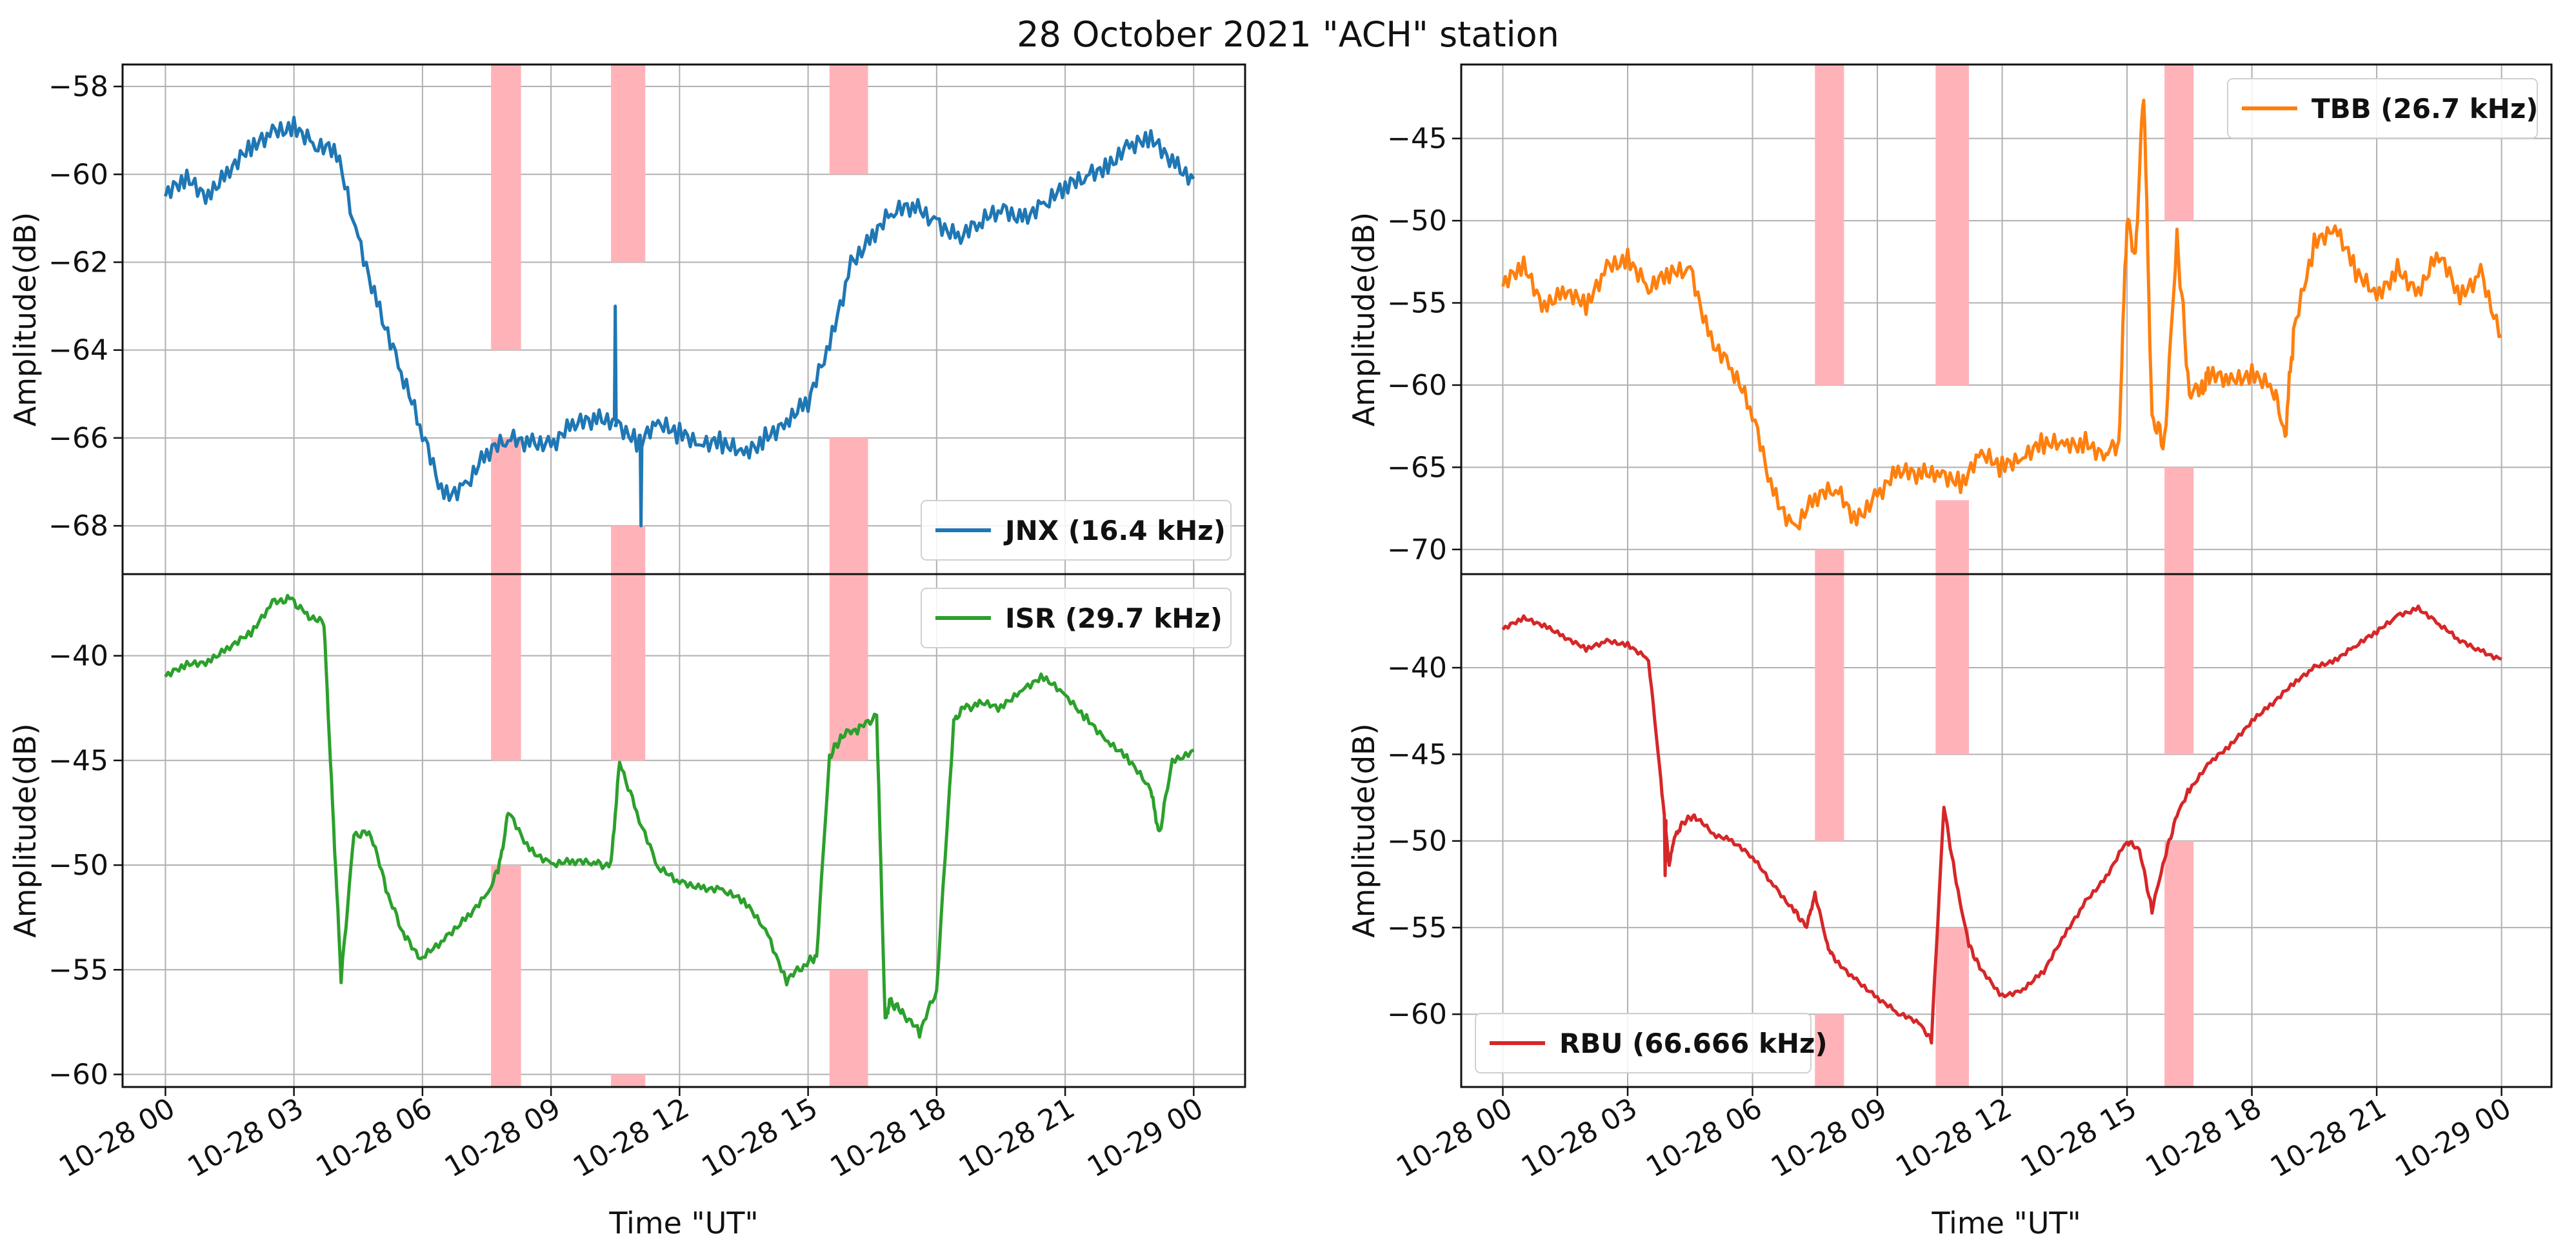 The image size is (2576, 1256). Describe the element at coordinates (1114, 530) in the screenshot. I see `legend-label: JNX (16.4 kHz)` at that location.